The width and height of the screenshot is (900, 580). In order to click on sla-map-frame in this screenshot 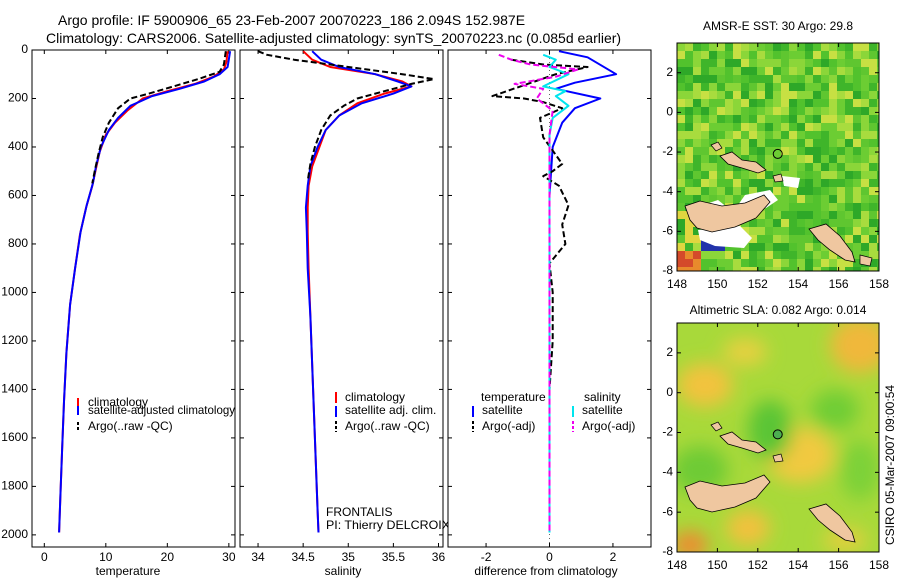, I will do `click(778, 437)`.